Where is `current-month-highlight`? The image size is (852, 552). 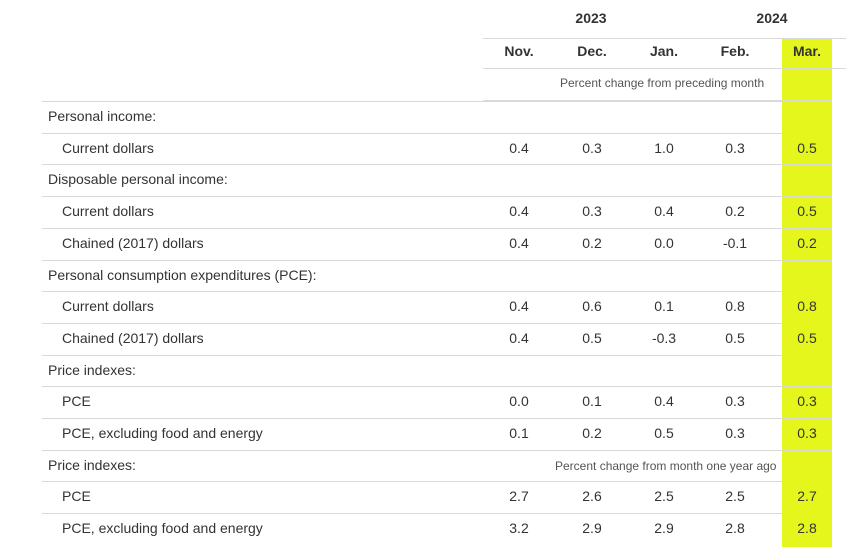 current-month-highlight is located at coordinates (807, 292).